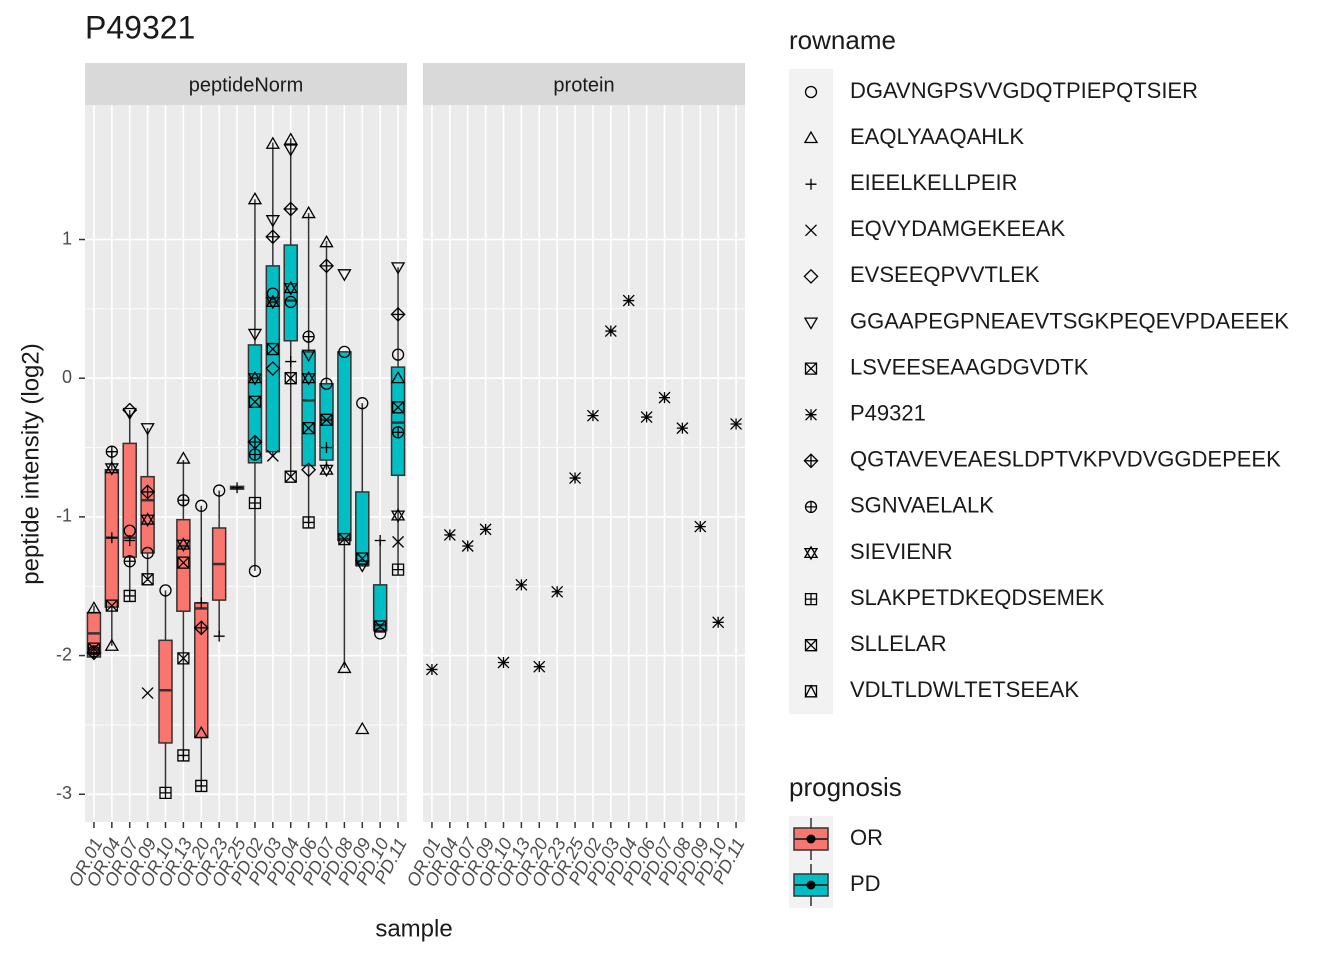  What do you see at coordinates (865, 883) in the screenshot?
I see `legend-label: PD` at bounding box center [865, 883].